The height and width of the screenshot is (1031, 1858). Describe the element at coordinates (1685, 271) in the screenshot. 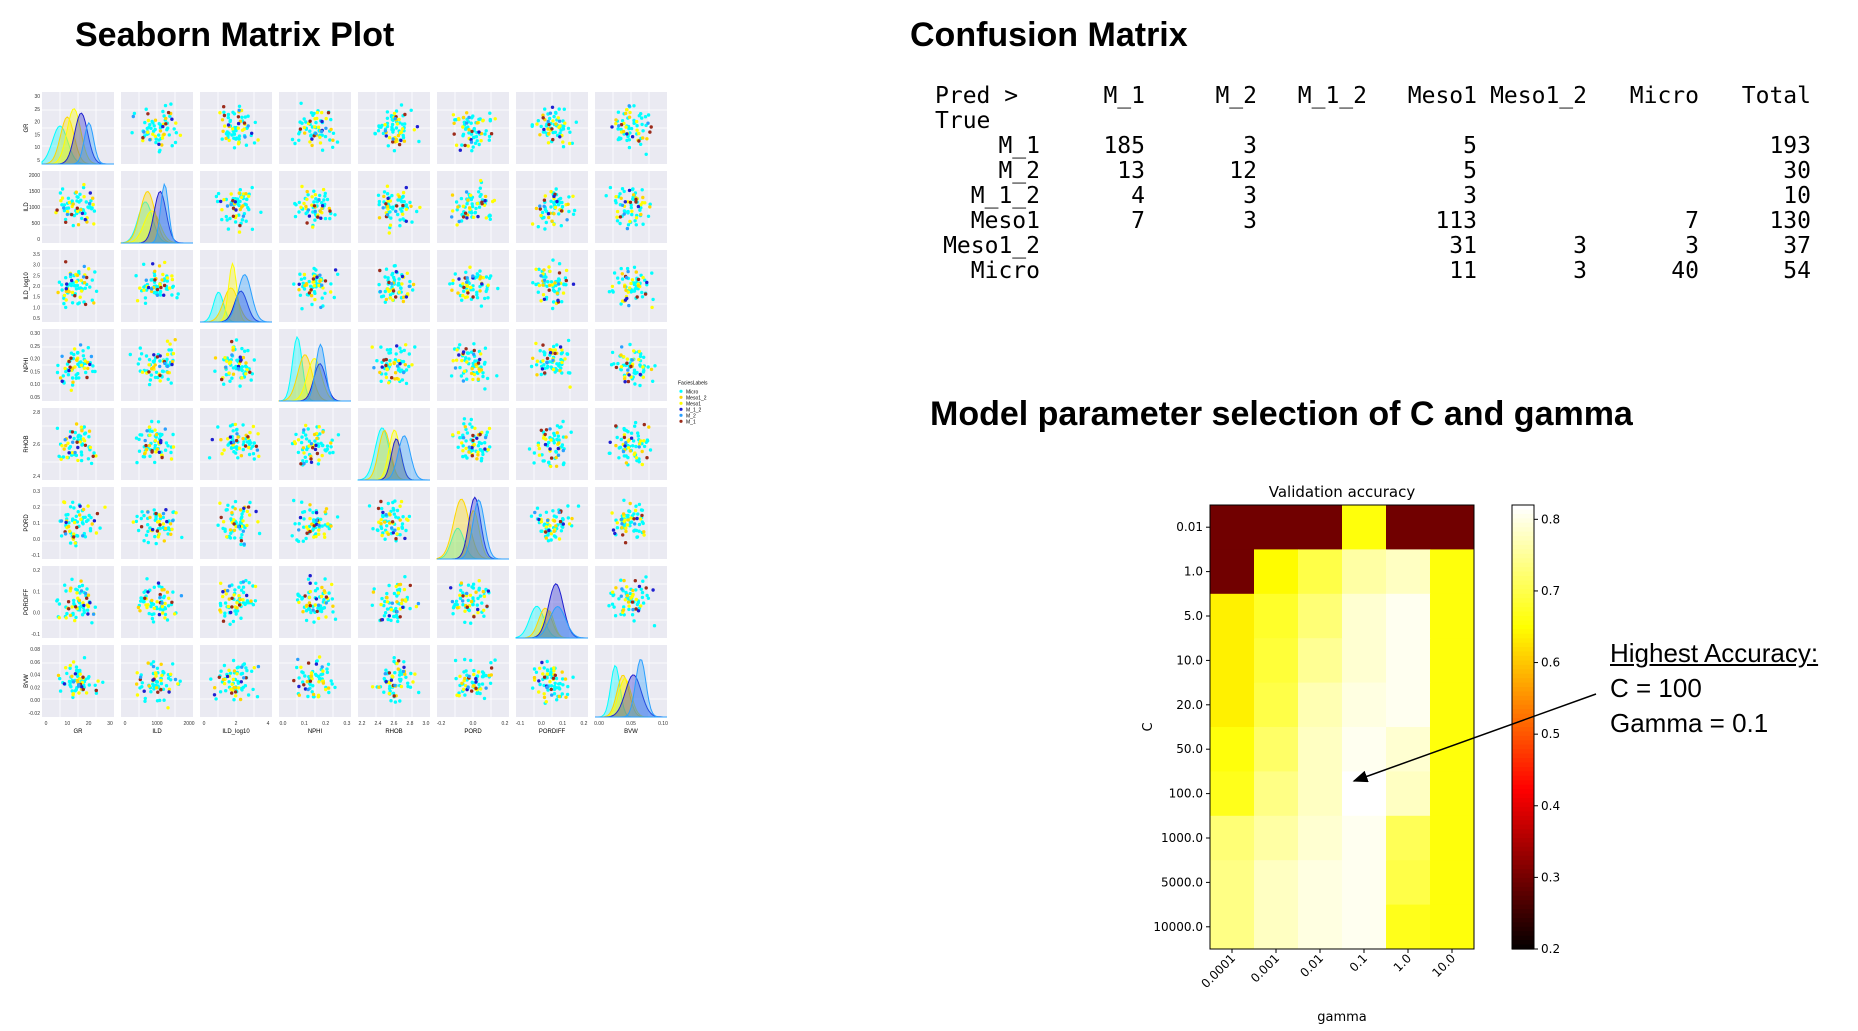

I see `confusion-cell: 40` at that location.